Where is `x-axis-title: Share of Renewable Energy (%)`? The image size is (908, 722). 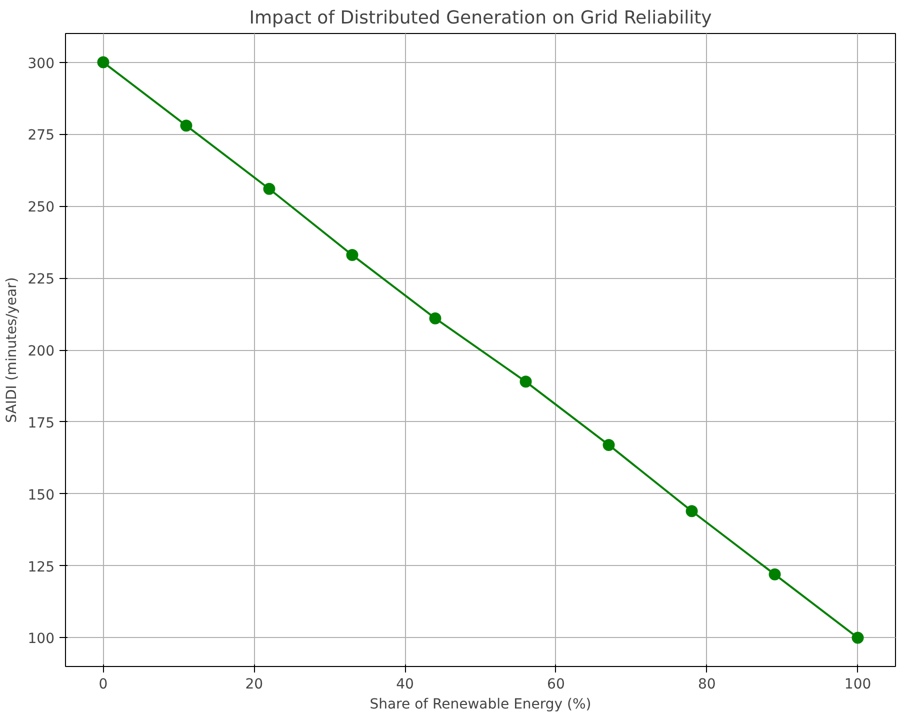
x-axis-title: Share of Renewable Energy (%) is located at coordinates (481, 704).